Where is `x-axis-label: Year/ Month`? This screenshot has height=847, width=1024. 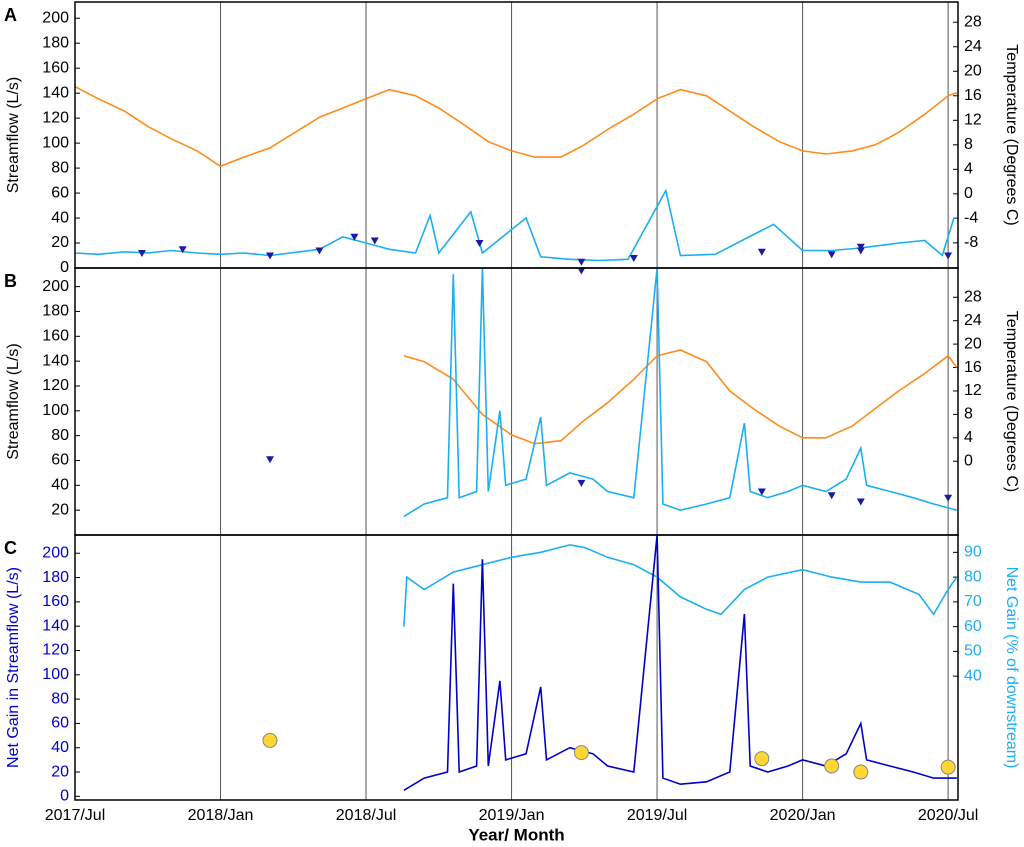 x-axis-label: Year/ Month is located at coordinates (516, 834).